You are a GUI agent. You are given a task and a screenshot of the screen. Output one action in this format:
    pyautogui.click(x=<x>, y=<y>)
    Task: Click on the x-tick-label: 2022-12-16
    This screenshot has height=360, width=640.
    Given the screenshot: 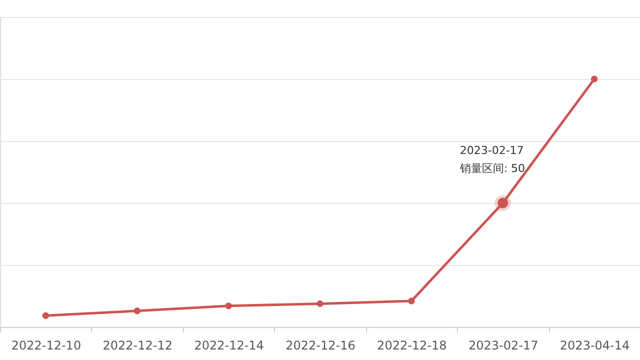 What is the action you would take?
    pyautogui.click(x=321, y=345)
    